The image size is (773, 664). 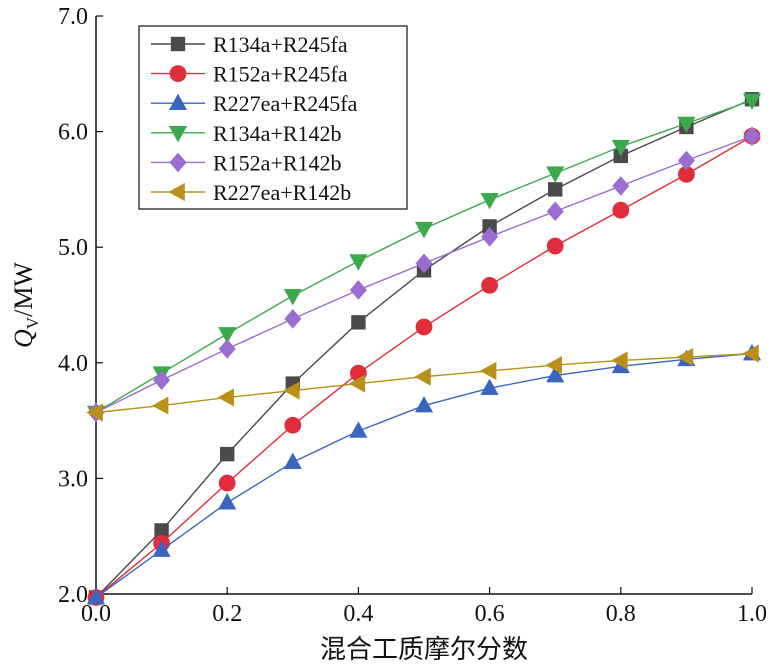 I want to click on legend-label: R152a+R245fa, so click(x=280, y=74).